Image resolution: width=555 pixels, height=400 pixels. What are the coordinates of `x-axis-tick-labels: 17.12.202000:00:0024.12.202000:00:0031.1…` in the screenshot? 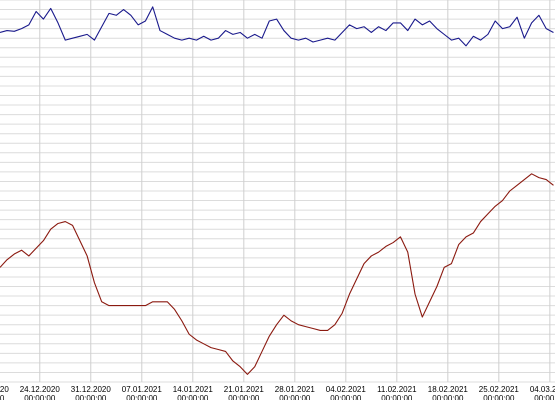 It's located at (277, 392).